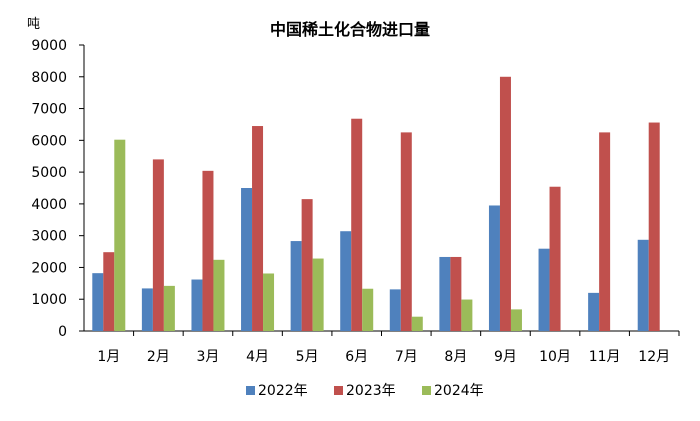 Image resolution: width=700 pixels, height=421 pixels. What do you see at coordinates (49, 78) in the screenshot?
I see `y-tick-label: 8000` at bounding box center [49, 78].